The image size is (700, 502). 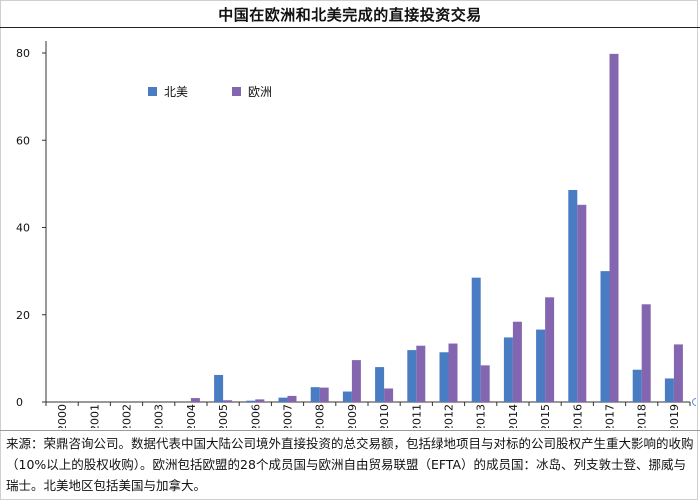 What do you see at coordinates (62, 416) in the screenshot?
I see `x-tick-label: 2000` at bounding box center [62, 416].